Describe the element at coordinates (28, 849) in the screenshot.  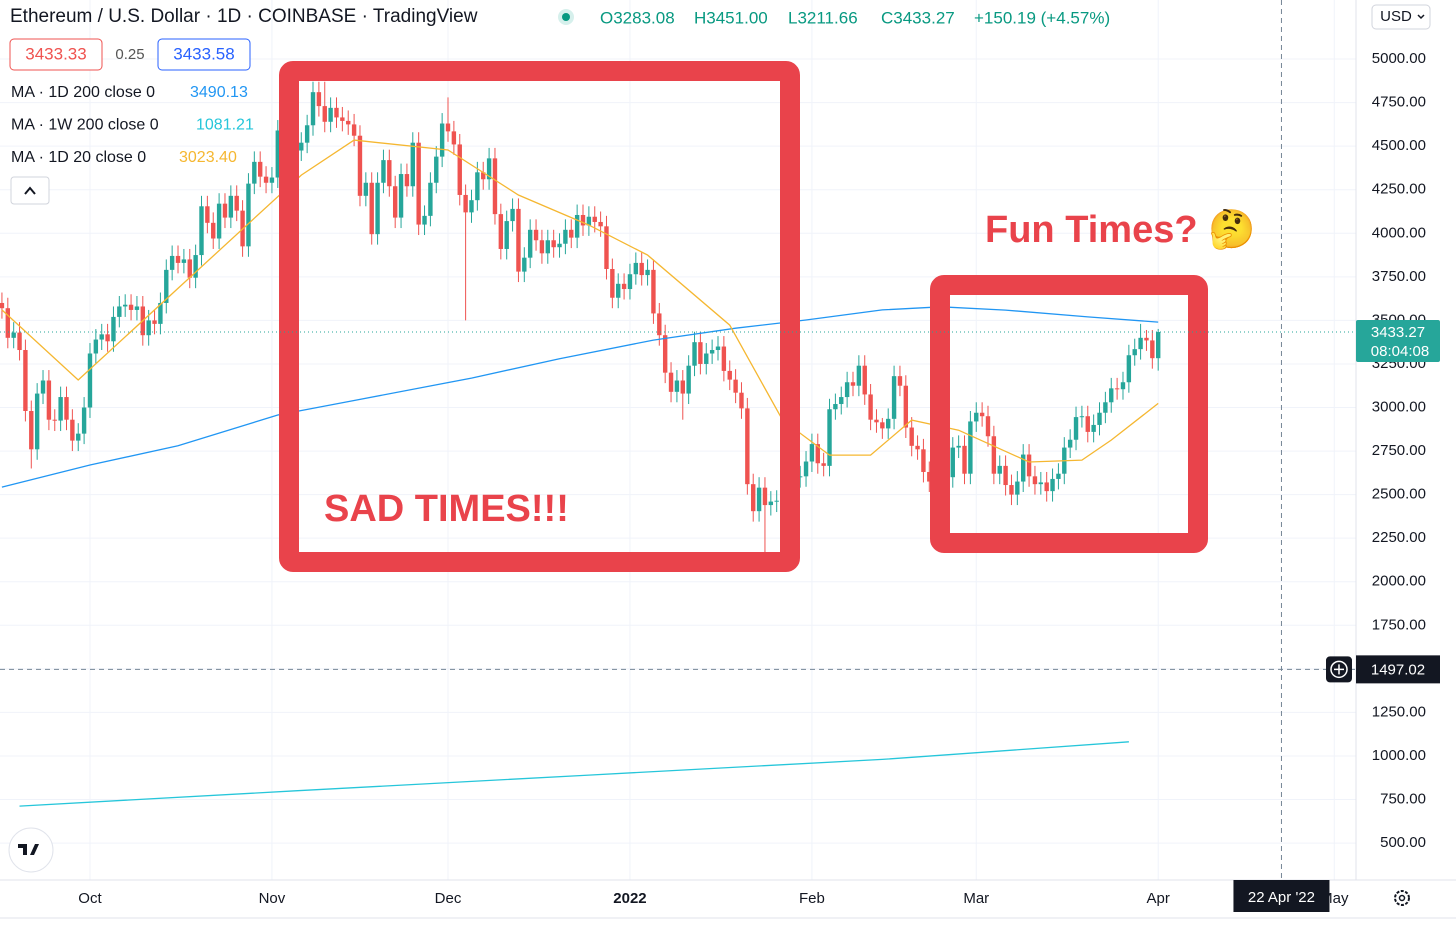
I see `logo-icon` at that location.